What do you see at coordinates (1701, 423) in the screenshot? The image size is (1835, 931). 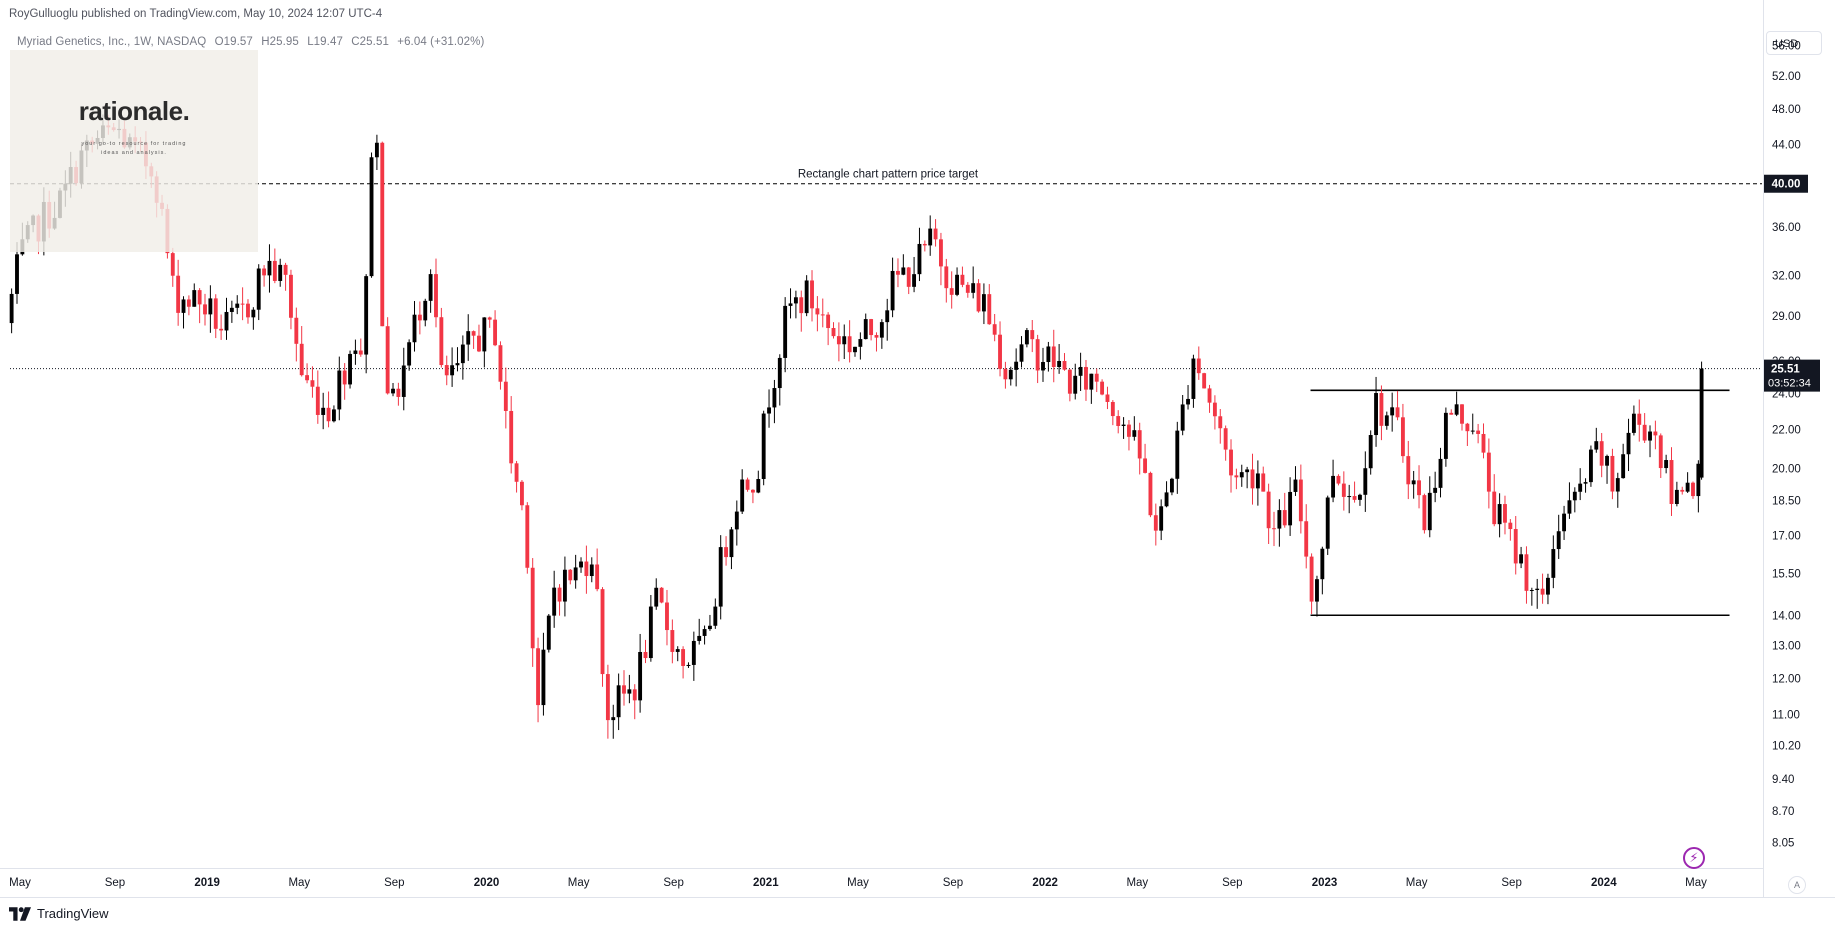 I see `last-candle-body` at bounding box center [1701, 423].